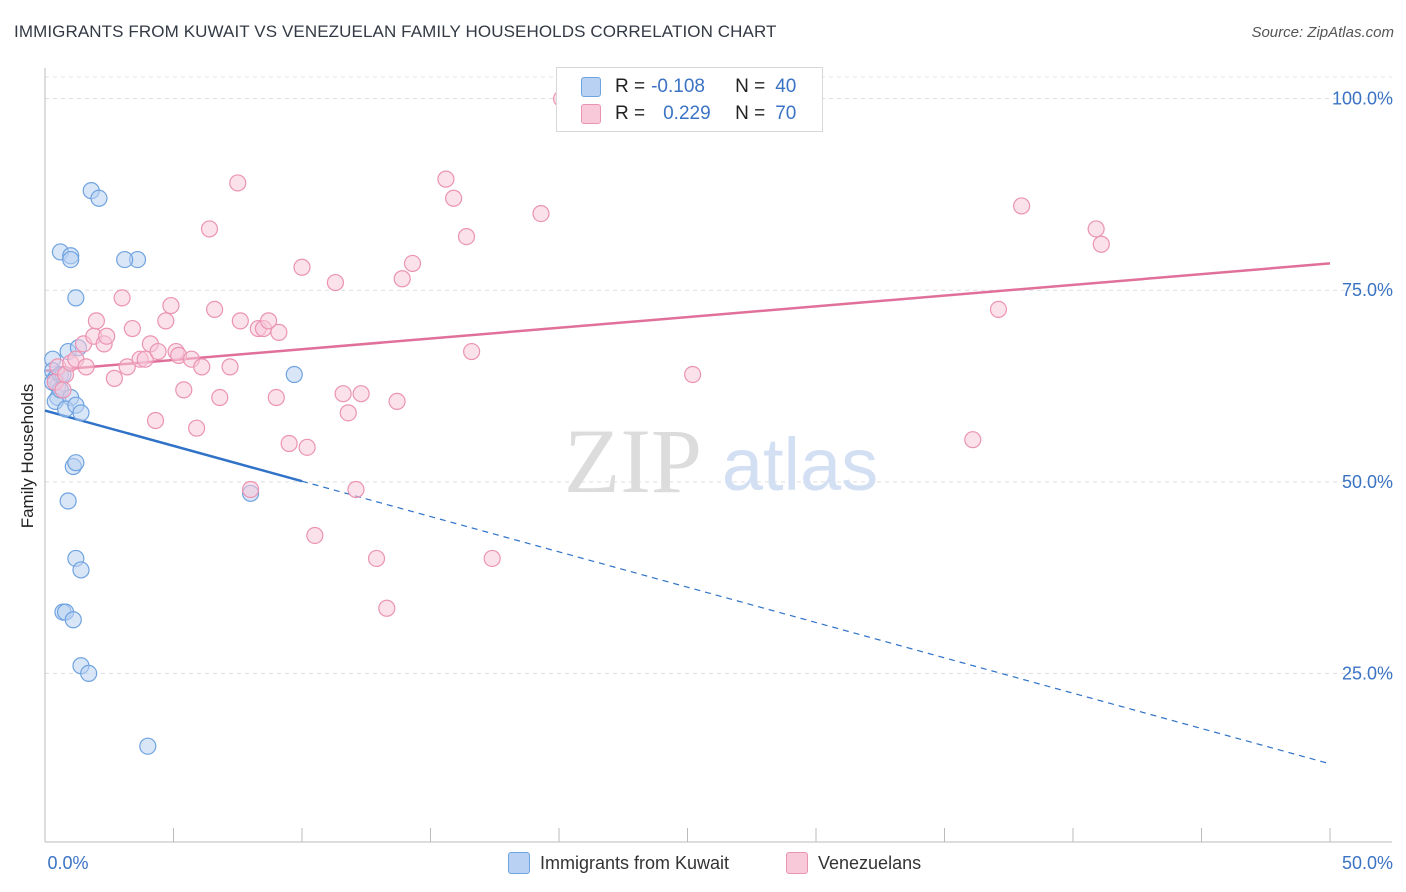 Image resolution: width=1406 pixels, height=892 pixels. I want to click on legend-item-venez: Venezuelans, so click(853, 863).